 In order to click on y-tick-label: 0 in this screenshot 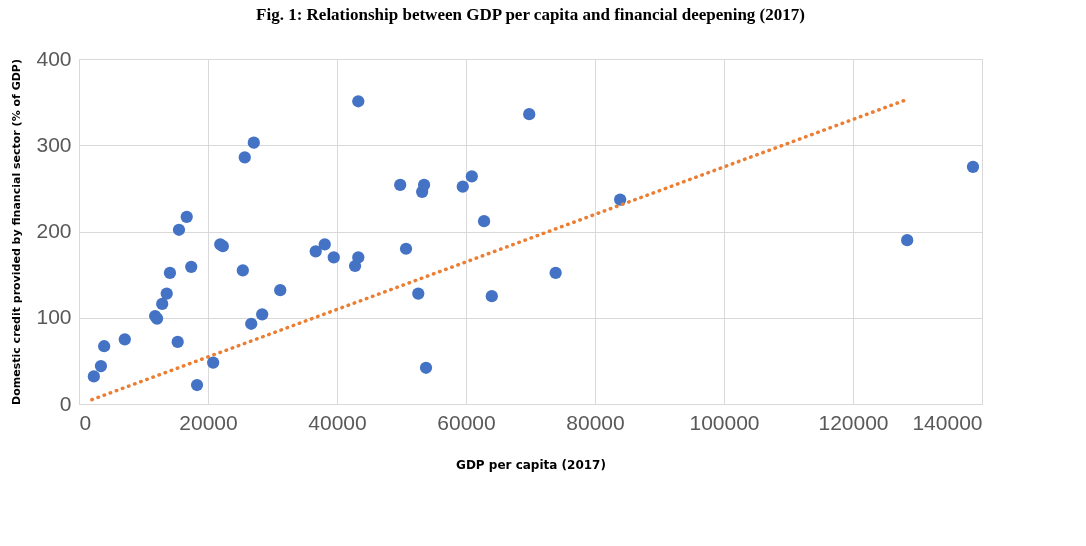, I will do `click(65, 403)`.